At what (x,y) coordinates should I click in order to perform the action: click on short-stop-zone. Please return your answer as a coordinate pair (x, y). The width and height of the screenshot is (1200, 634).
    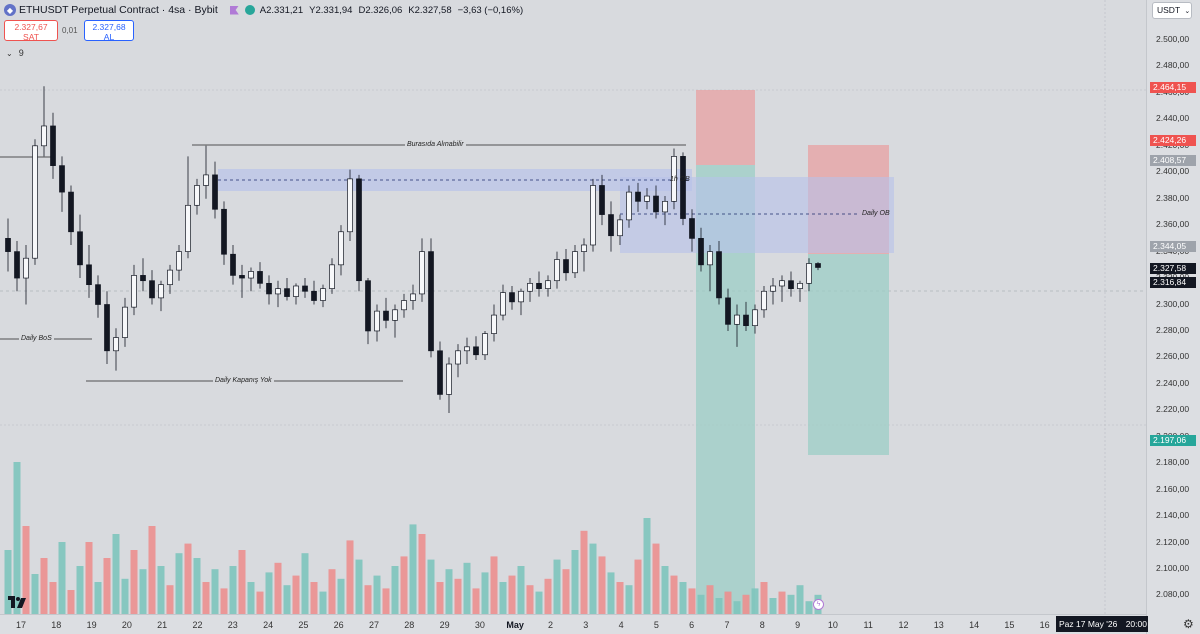
    Looking at the image, I should click on (725, 127).